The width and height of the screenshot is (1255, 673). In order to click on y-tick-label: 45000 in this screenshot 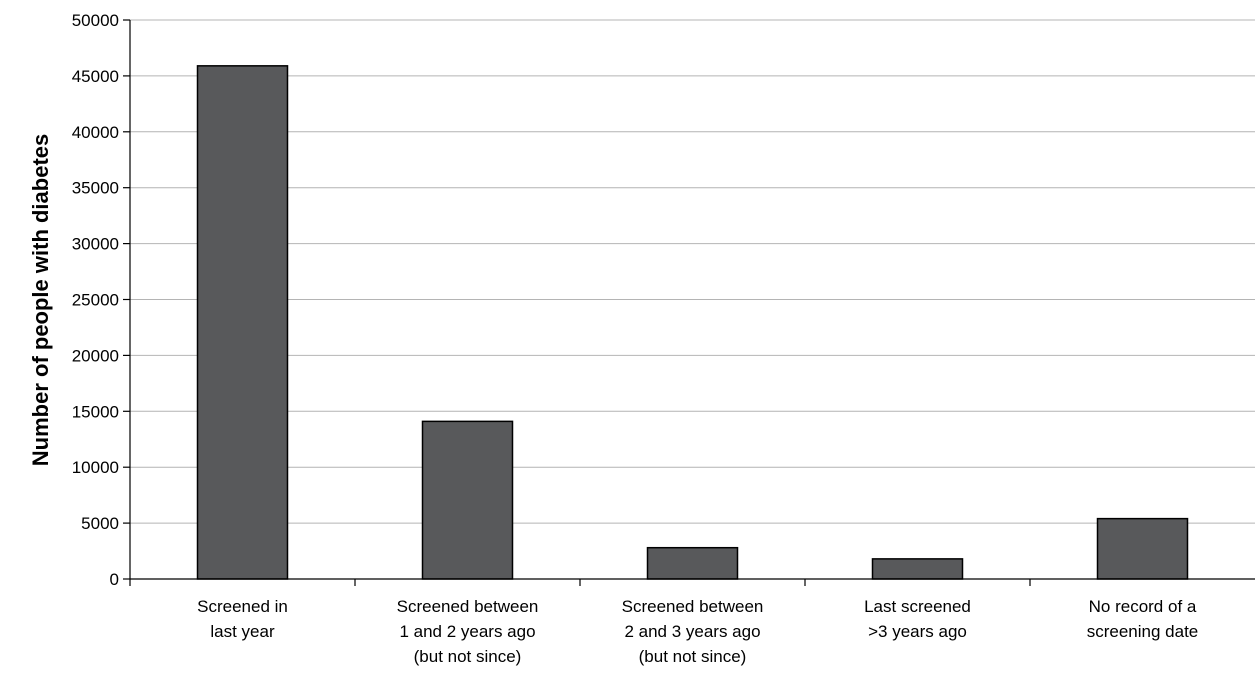, I will do `click(95, 76)`.